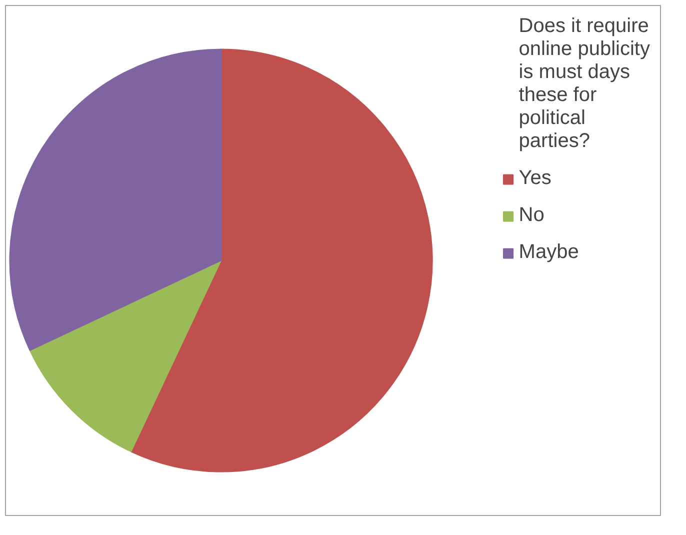  I want to click on legend-label: Maybe, so click(548, 252).